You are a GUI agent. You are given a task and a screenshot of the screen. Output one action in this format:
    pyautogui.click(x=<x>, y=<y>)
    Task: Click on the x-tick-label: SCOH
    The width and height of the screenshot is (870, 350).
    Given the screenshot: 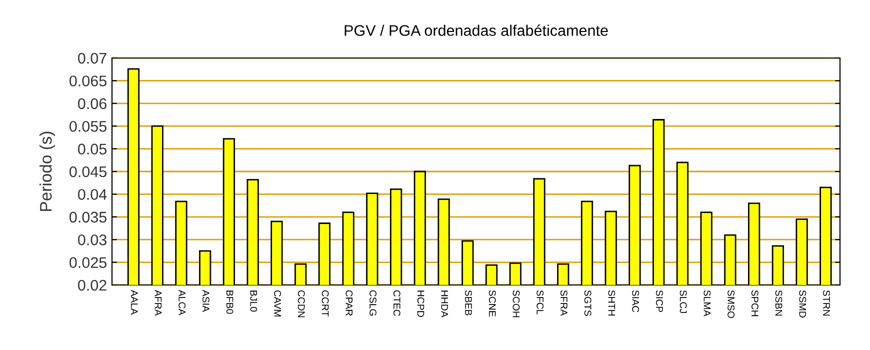 What is the action you would take?
    pyautogui.click(x=516, y=304)
    